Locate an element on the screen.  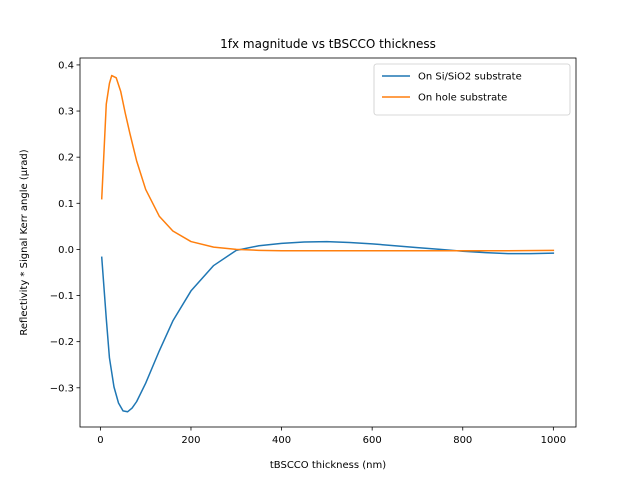
x-tick-label: 0 is located at coordinates (100, 440).